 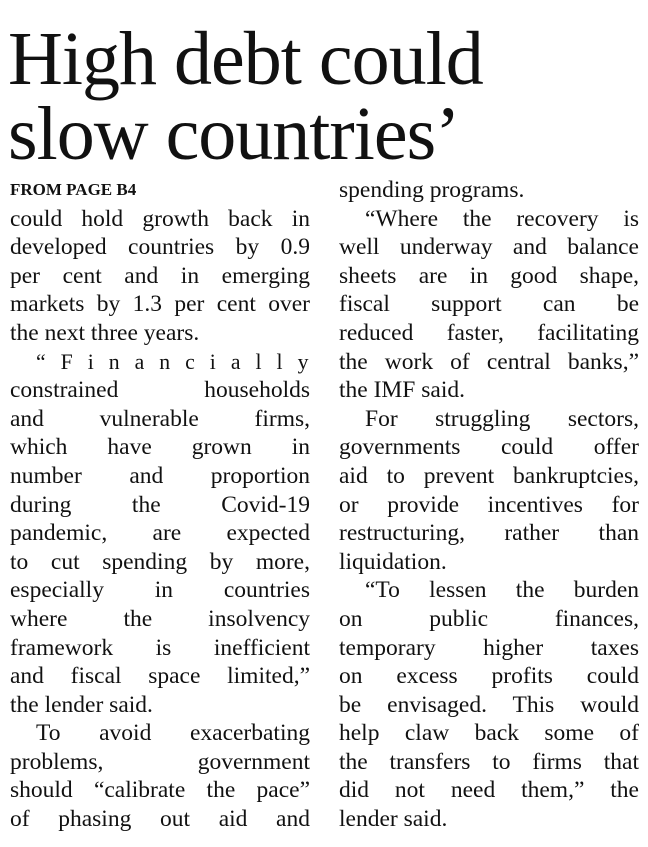 What do you see at coordinates (393, 819) in the screenshot?
I see `text-line: lender said.` at bounding box center [393, 819].